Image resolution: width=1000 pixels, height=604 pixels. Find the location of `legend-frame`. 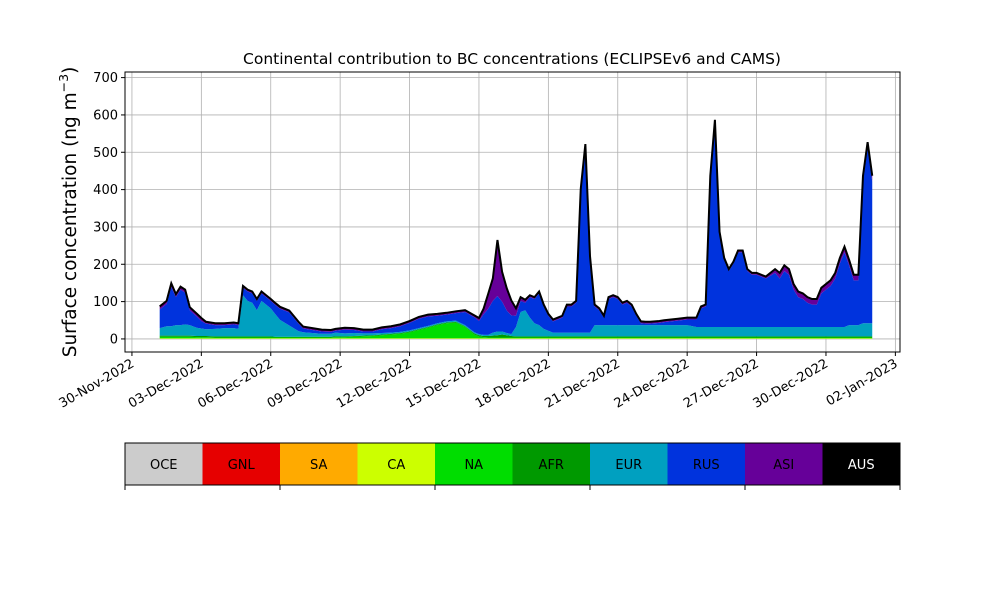

legend-frame is located at coordinates (512, 464).